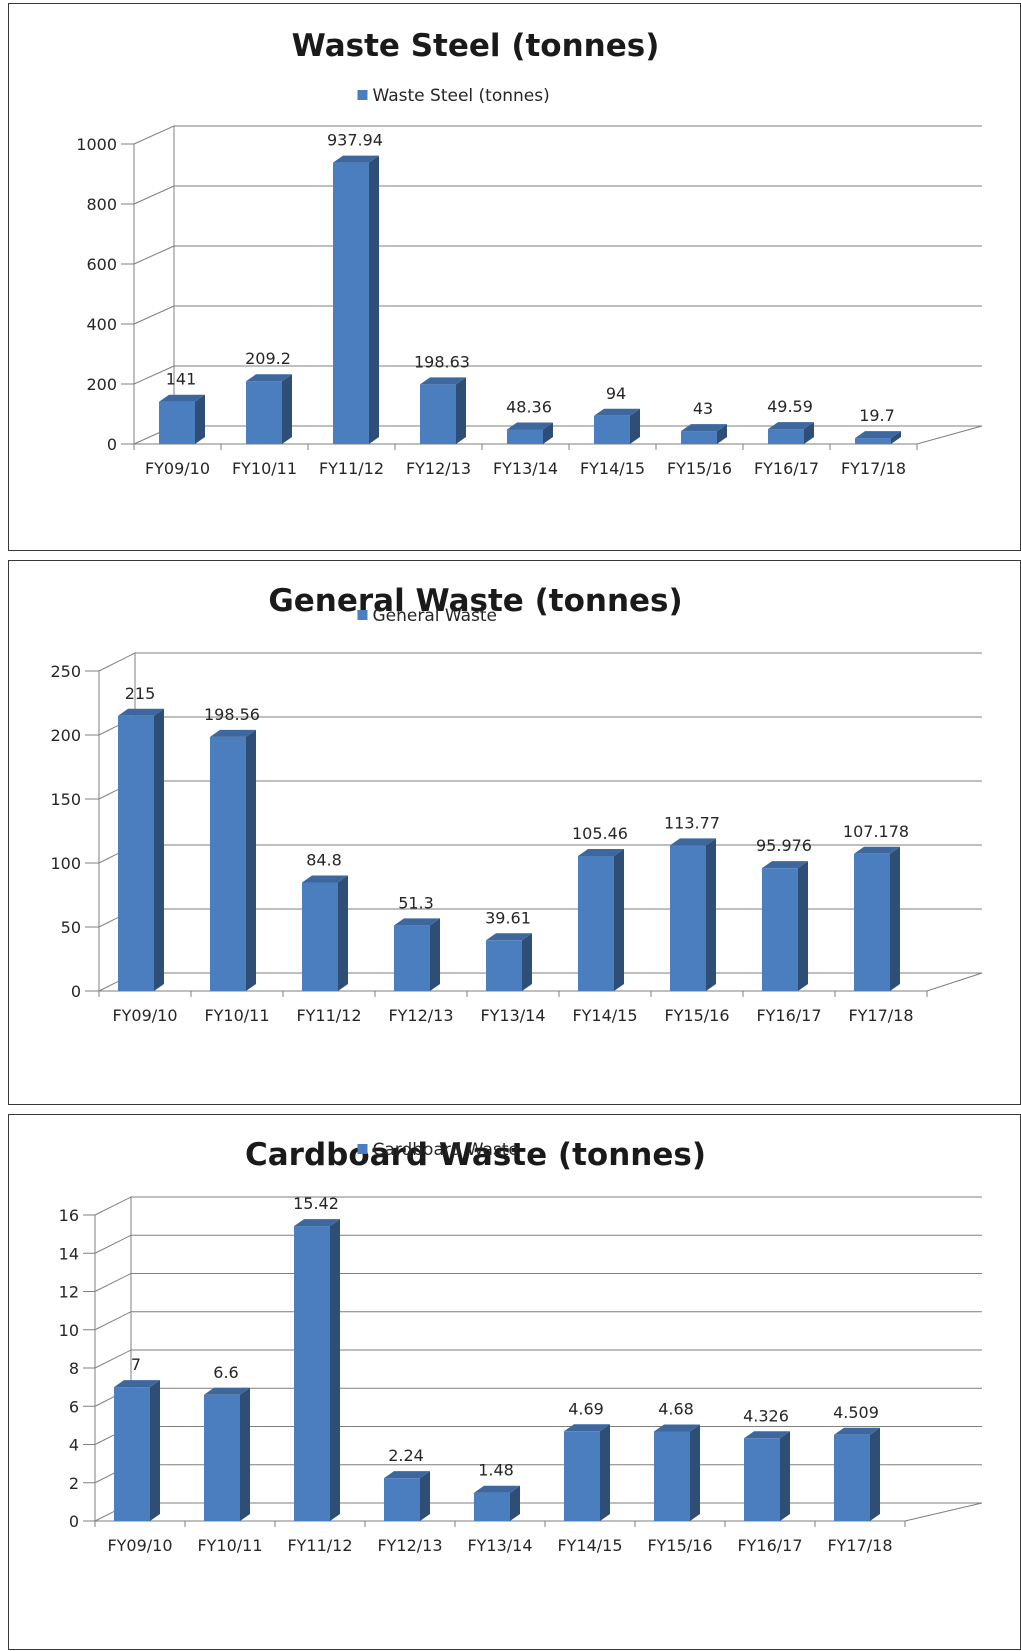  Describe the element at coordinates (101, 324) in the screenshot. I see `y-tick-label: 400` at that location.